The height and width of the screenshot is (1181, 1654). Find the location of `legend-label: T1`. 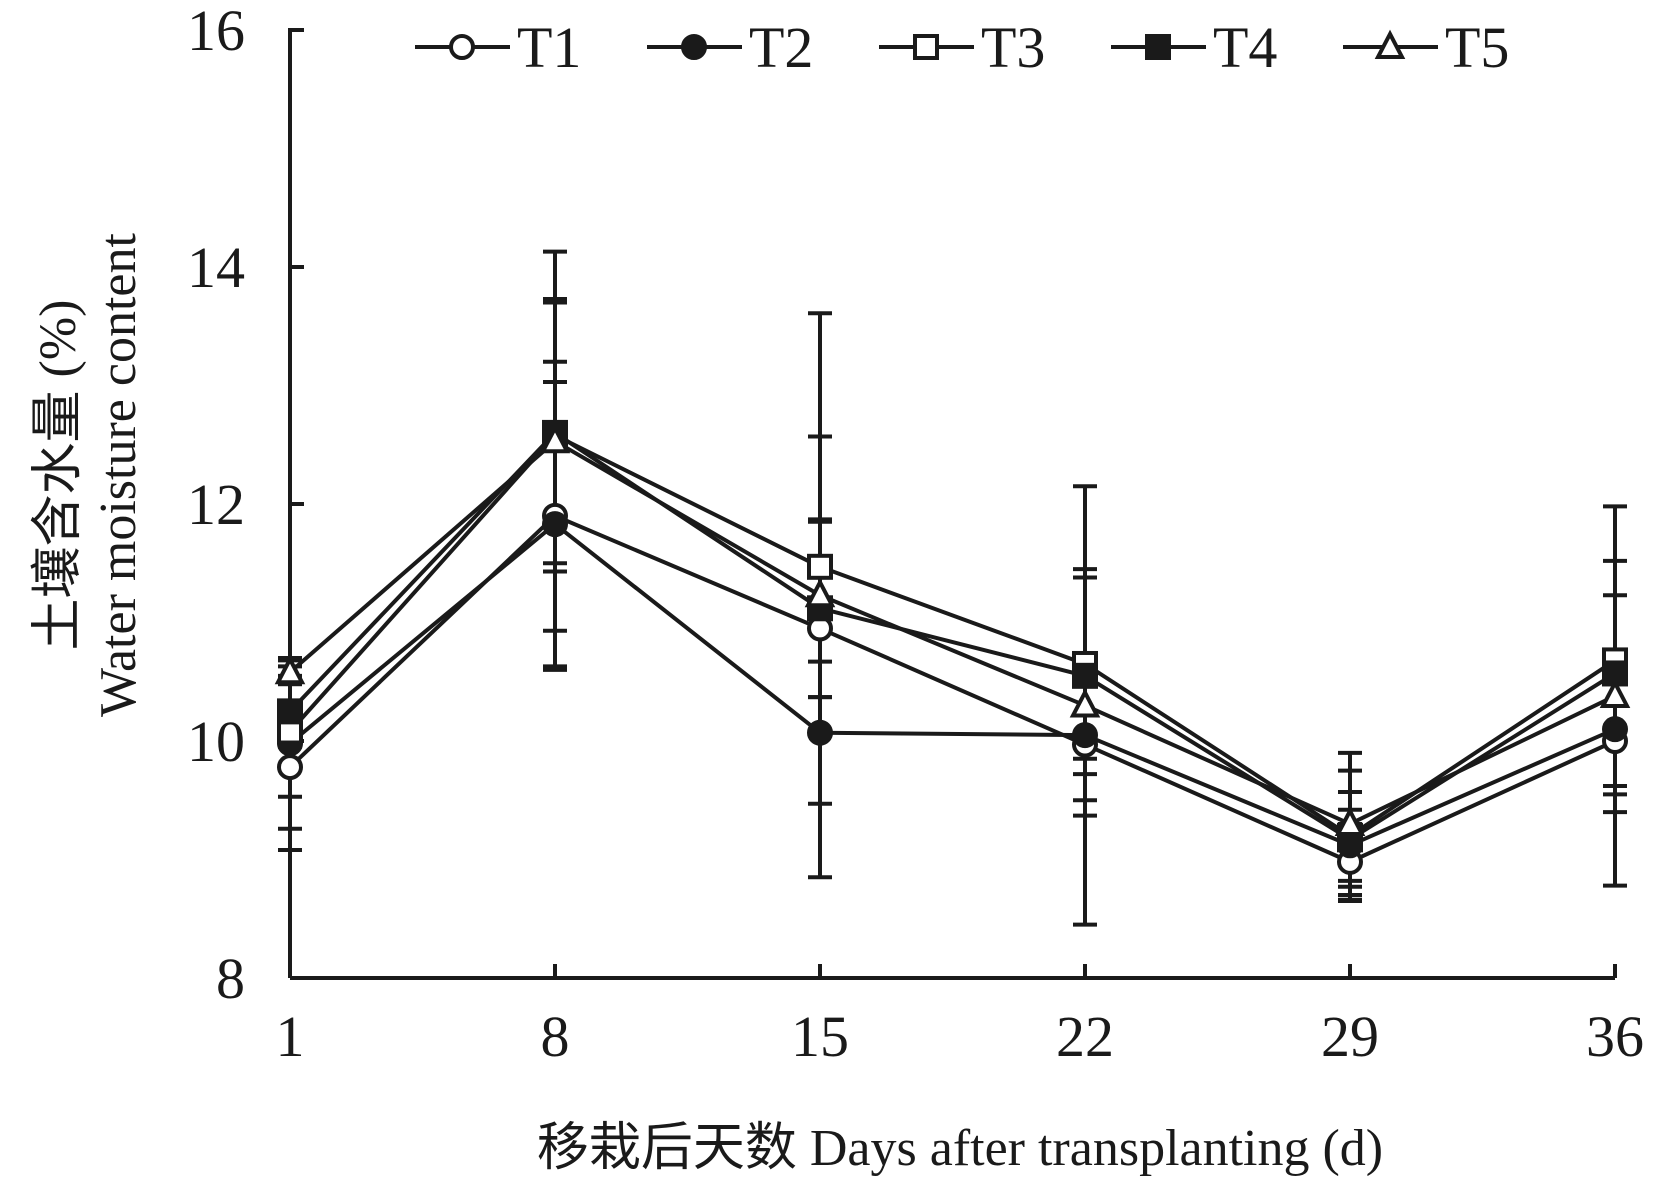

legend-label: T1 is located at coordinates (549, 47).